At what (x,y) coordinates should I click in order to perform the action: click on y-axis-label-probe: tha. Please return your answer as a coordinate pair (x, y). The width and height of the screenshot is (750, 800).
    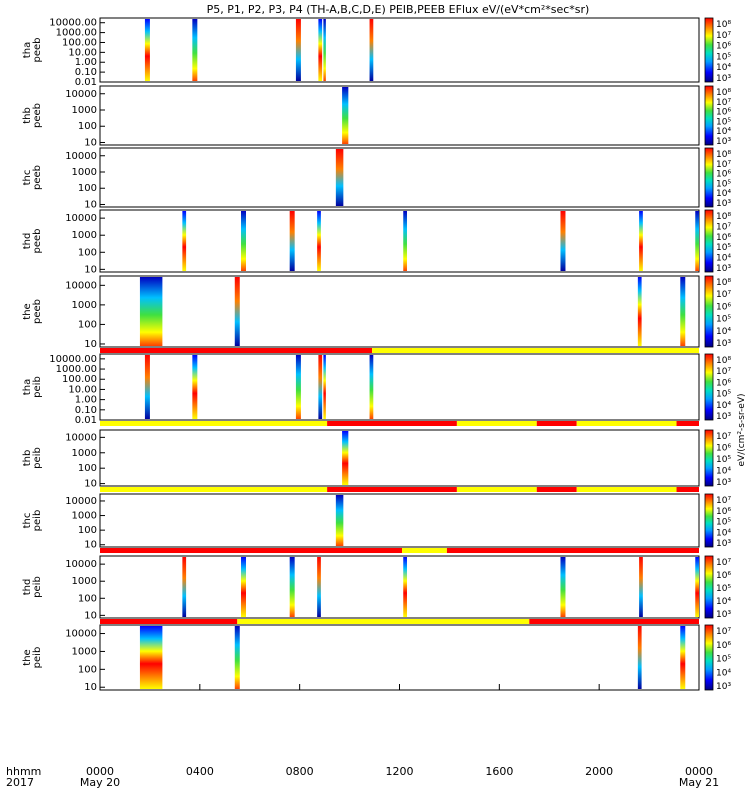
    Looking at the image, I should click on (27, 387).